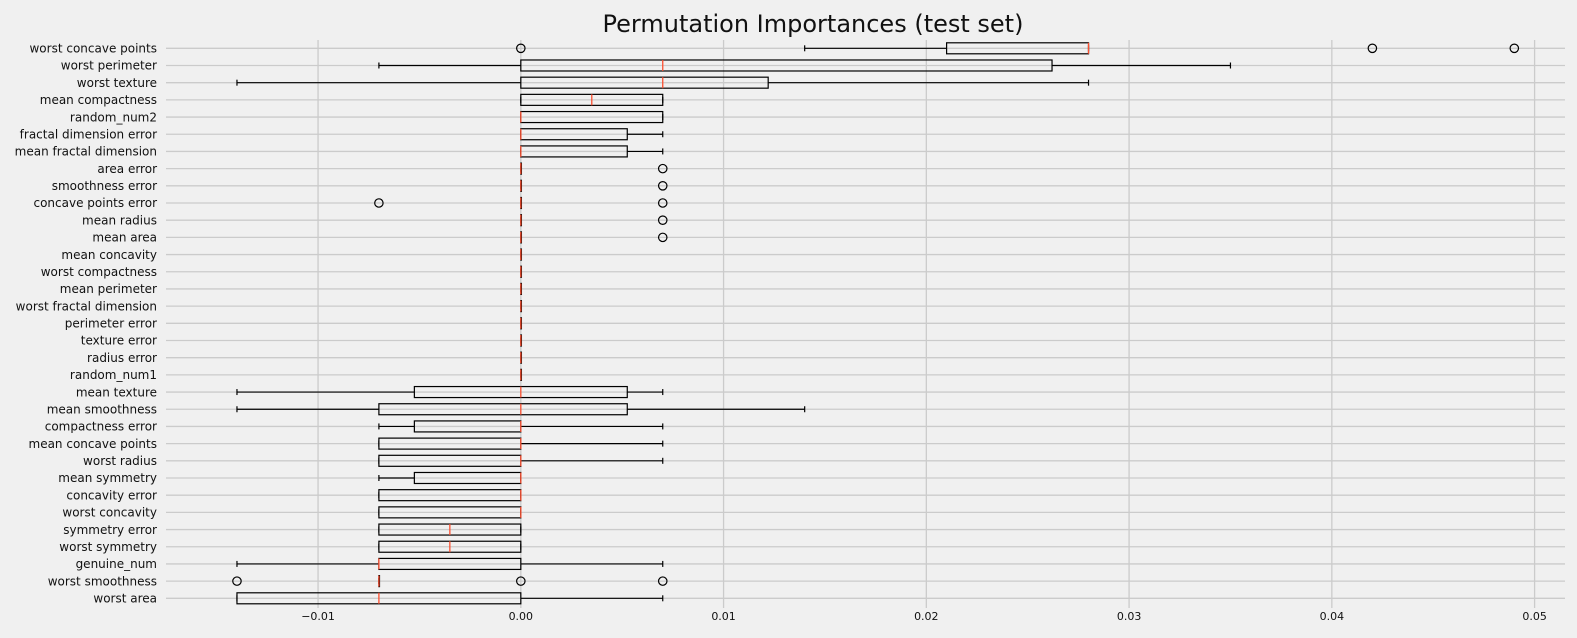 The image size is (1577, 638). Describe the element at coordinates (521, 323) in the screenshot. I see `box-perimeter-error` at that location.